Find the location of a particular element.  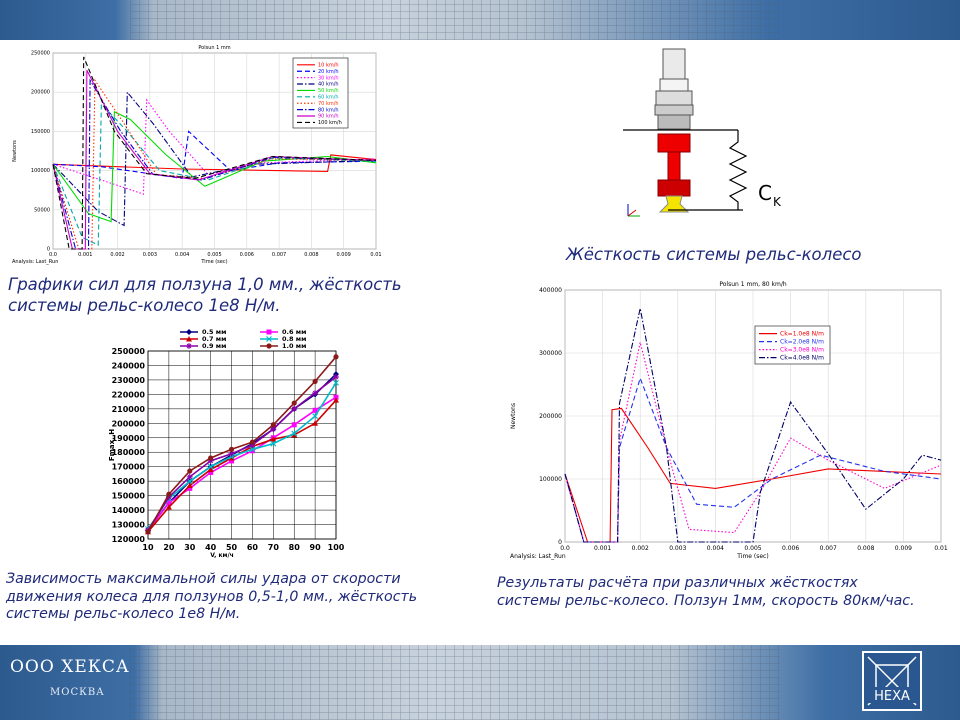

y-tick-label: 230000 is located at coordinates (129, 380).